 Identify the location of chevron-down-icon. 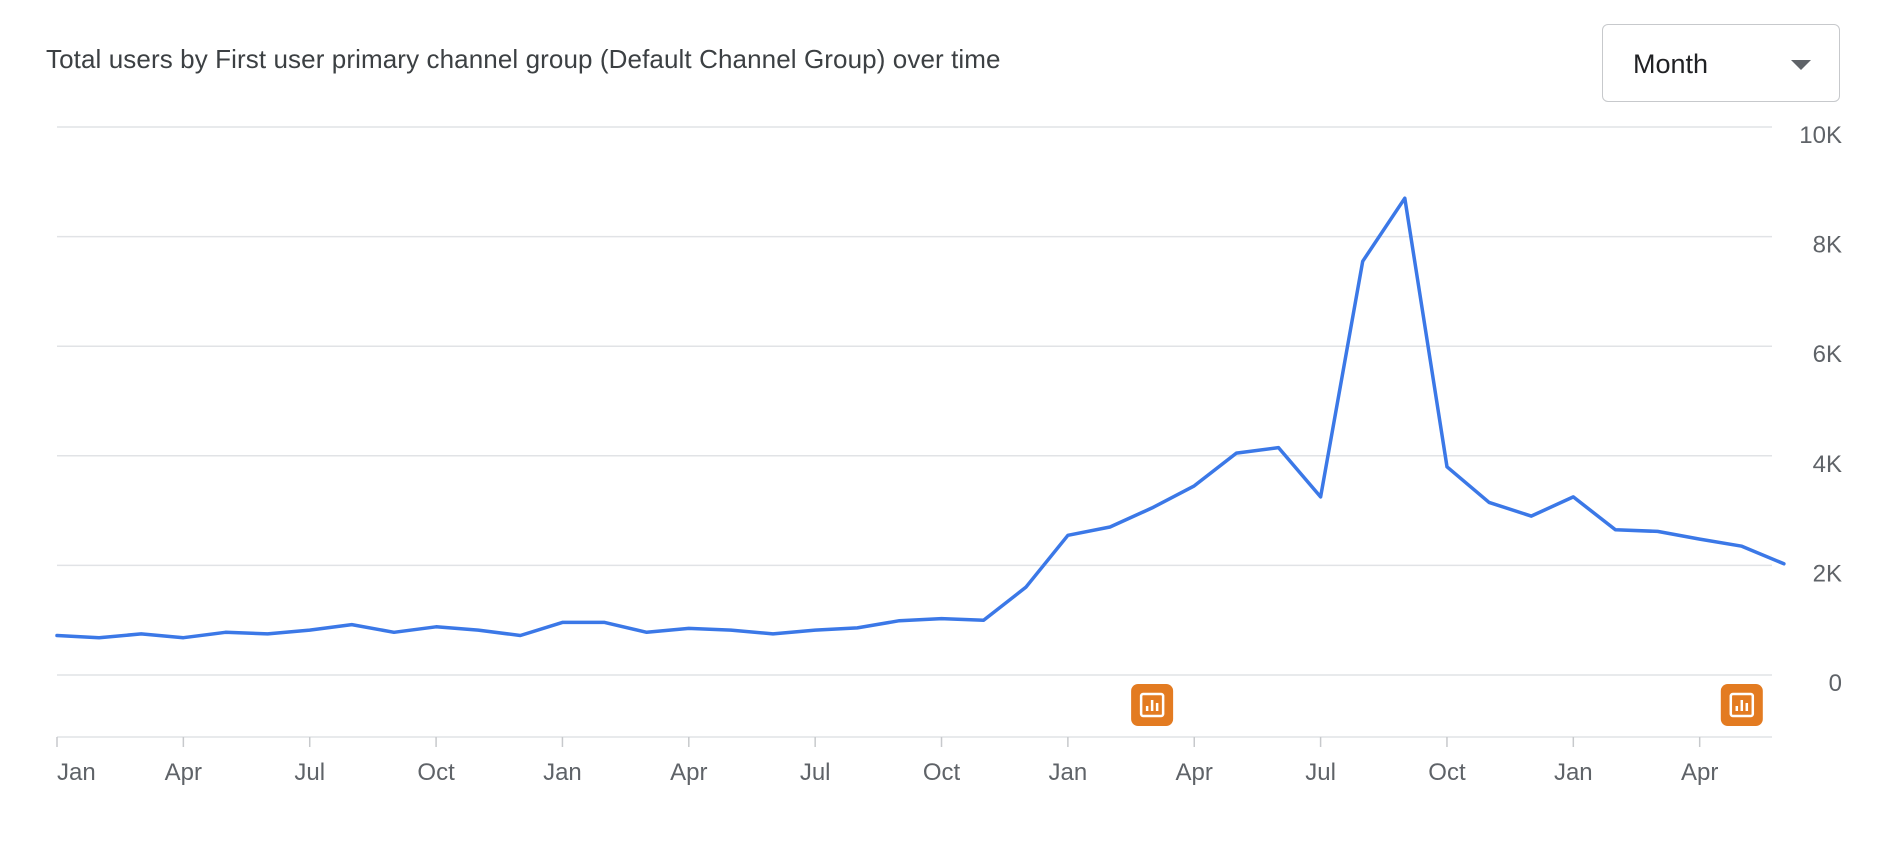
(1801, 65).